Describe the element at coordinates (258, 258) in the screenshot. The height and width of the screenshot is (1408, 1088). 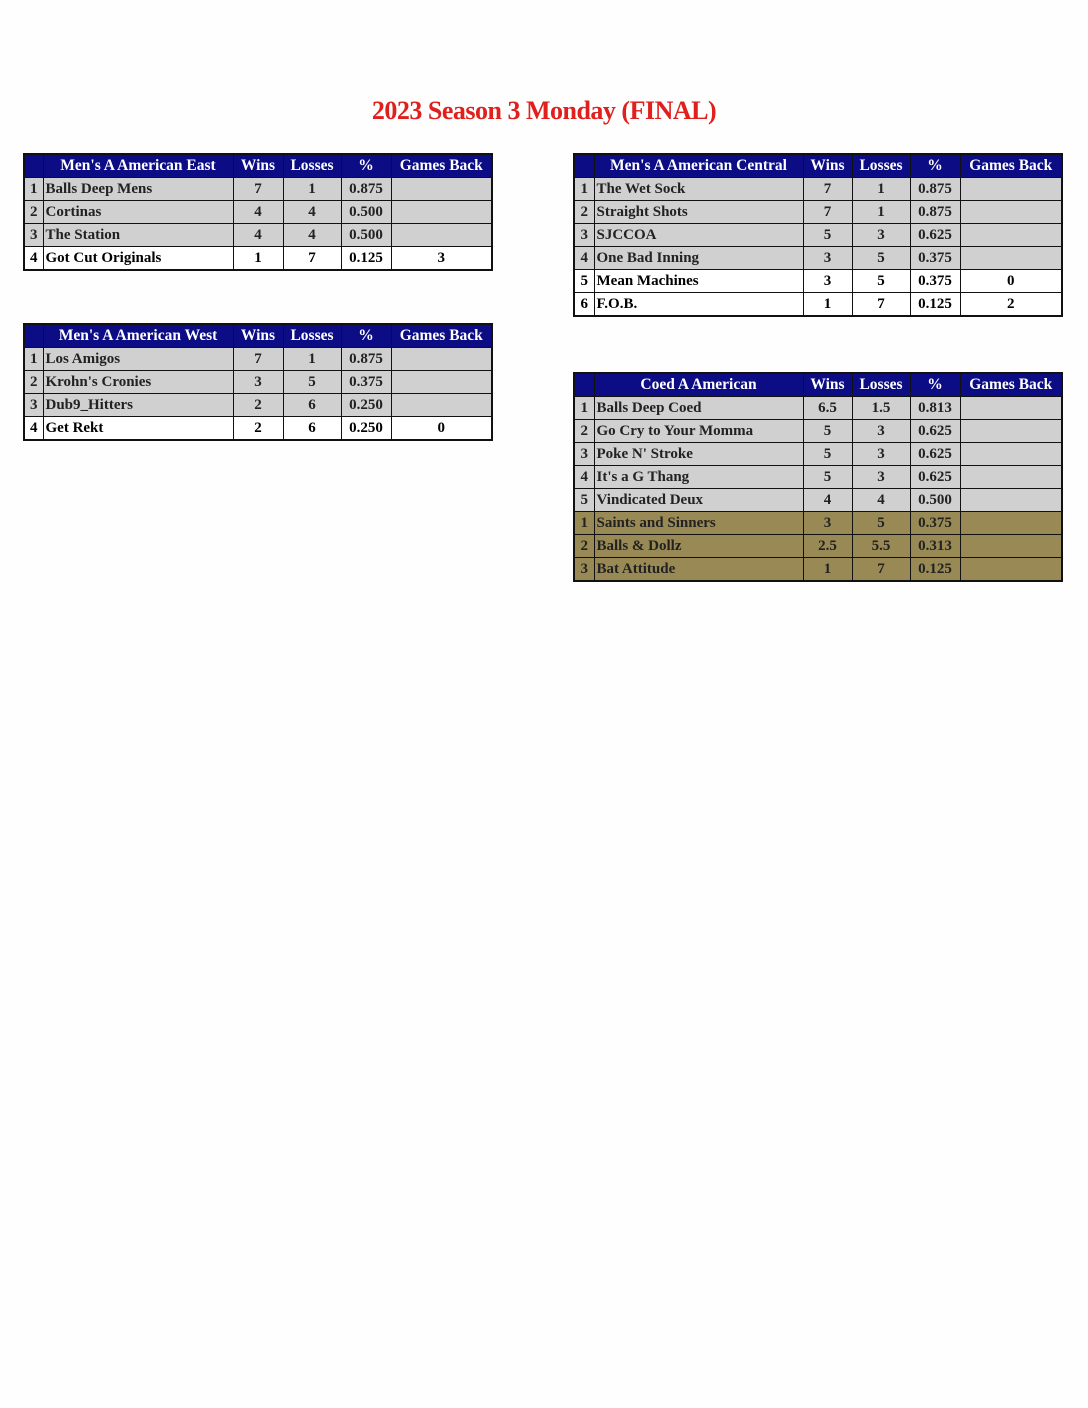
I see `table-row: 4 Got Cut Originals 1 7 0.125 3` at that location.